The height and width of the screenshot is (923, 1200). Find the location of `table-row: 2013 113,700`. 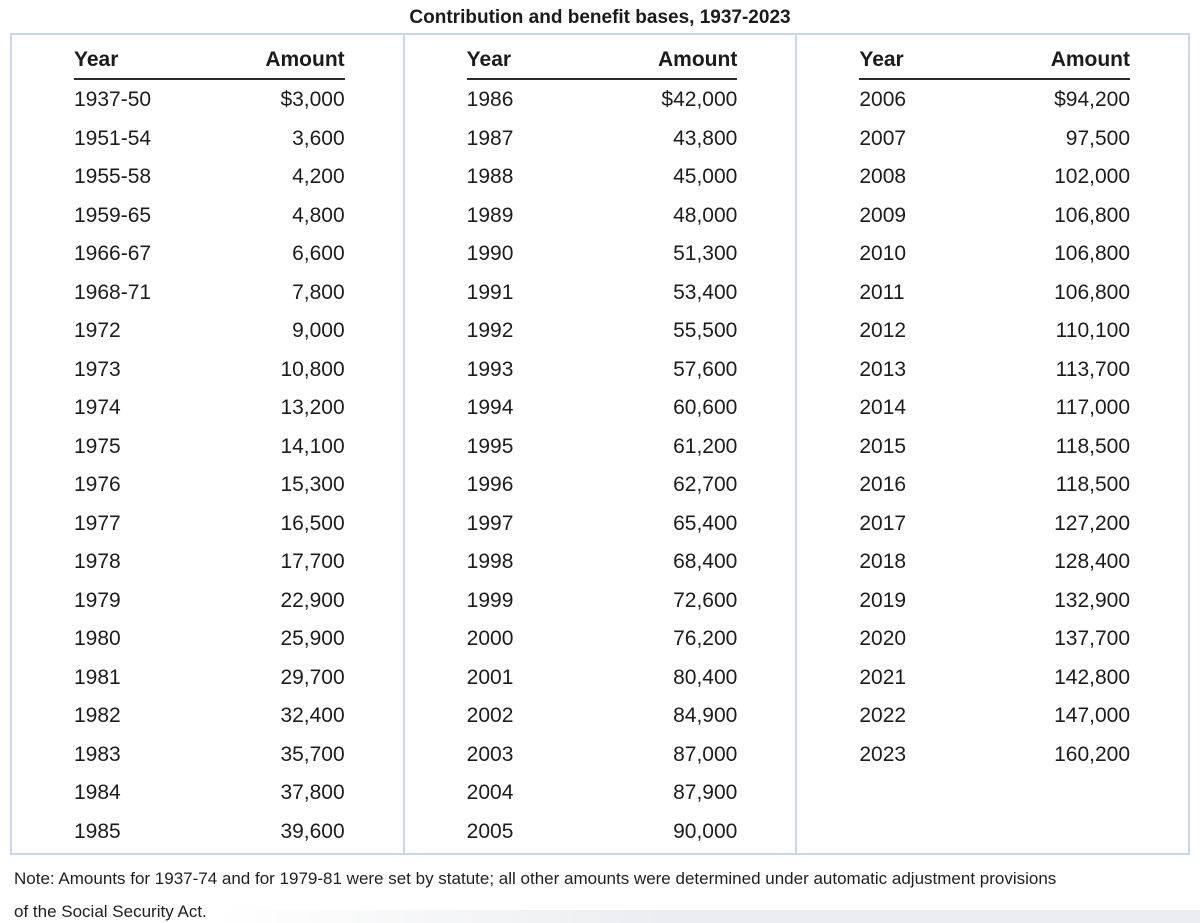

table-row: 2013 113,700 is located at coordinates (994, 370).